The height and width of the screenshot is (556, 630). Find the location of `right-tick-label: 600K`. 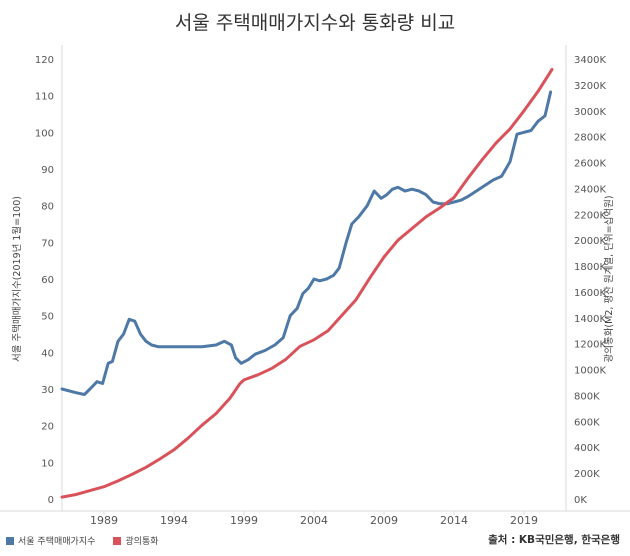

right-tick-label: 600K is located at coordinates (587, 422).